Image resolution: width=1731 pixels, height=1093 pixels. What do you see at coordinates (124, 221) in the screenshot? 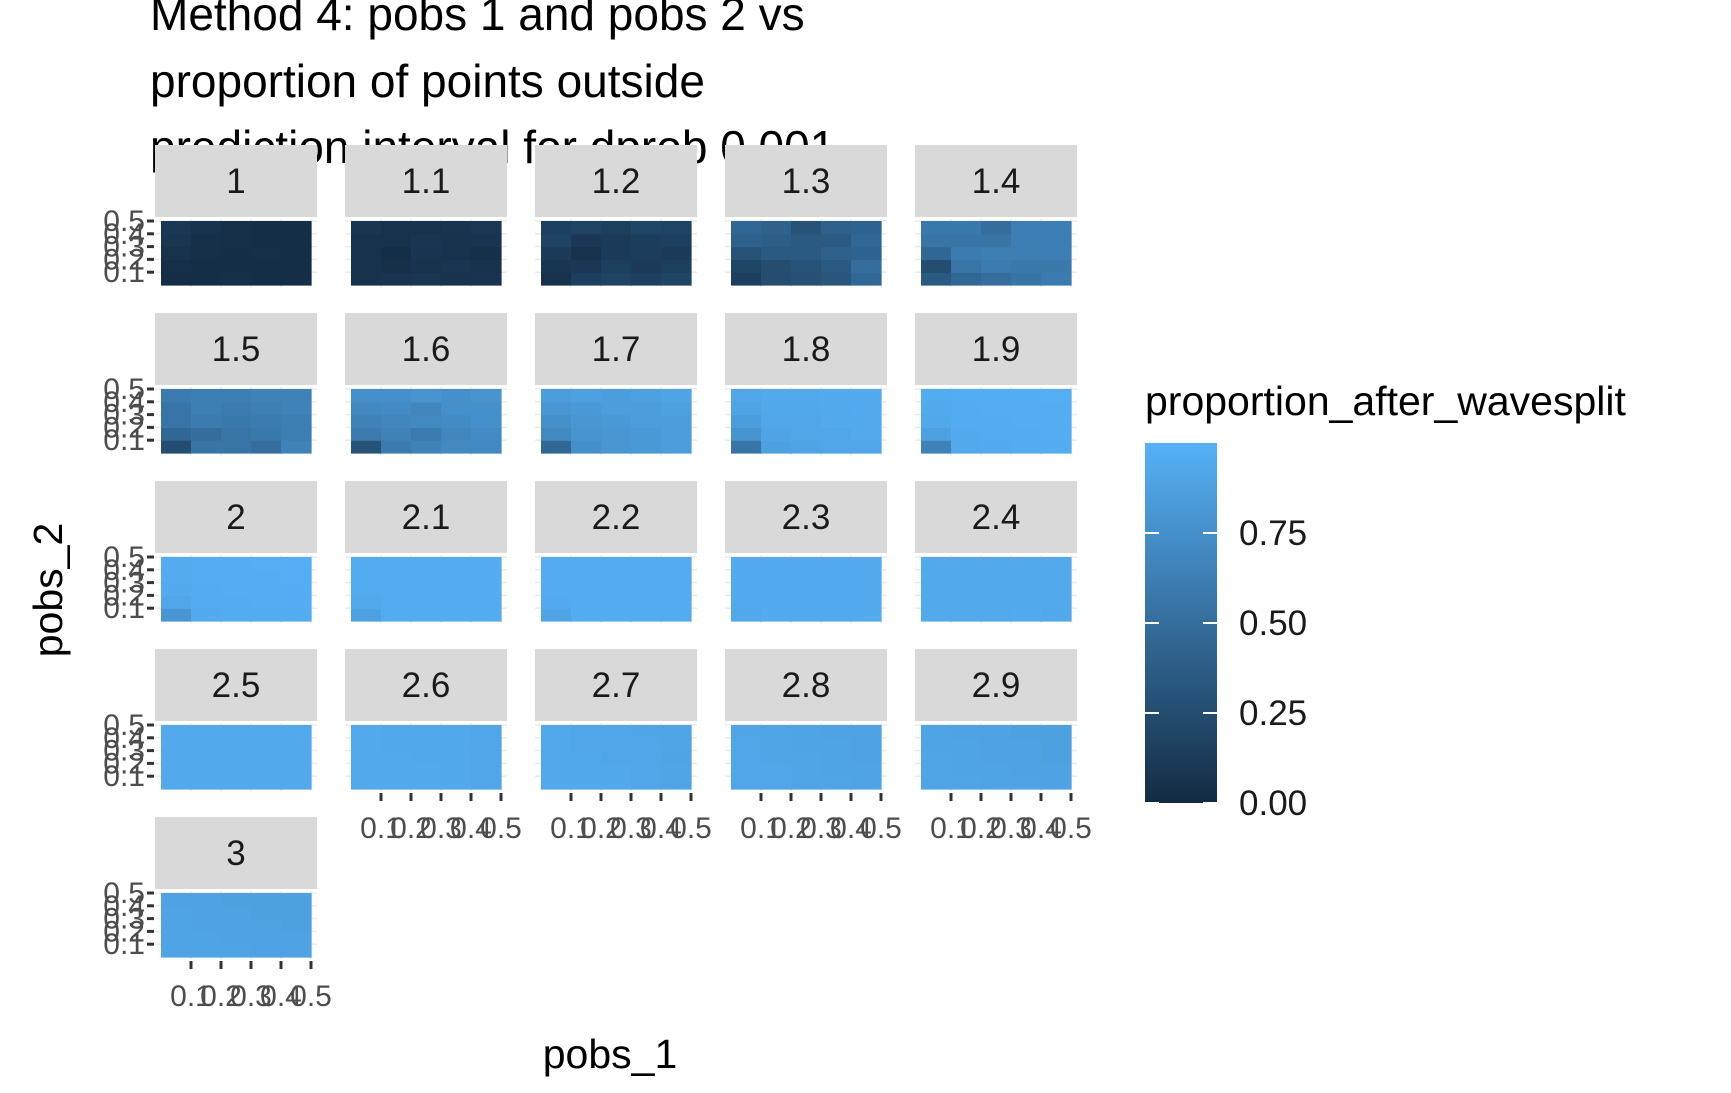
I see `y-tick-label: 0.5` at bounding box center [124, 221].